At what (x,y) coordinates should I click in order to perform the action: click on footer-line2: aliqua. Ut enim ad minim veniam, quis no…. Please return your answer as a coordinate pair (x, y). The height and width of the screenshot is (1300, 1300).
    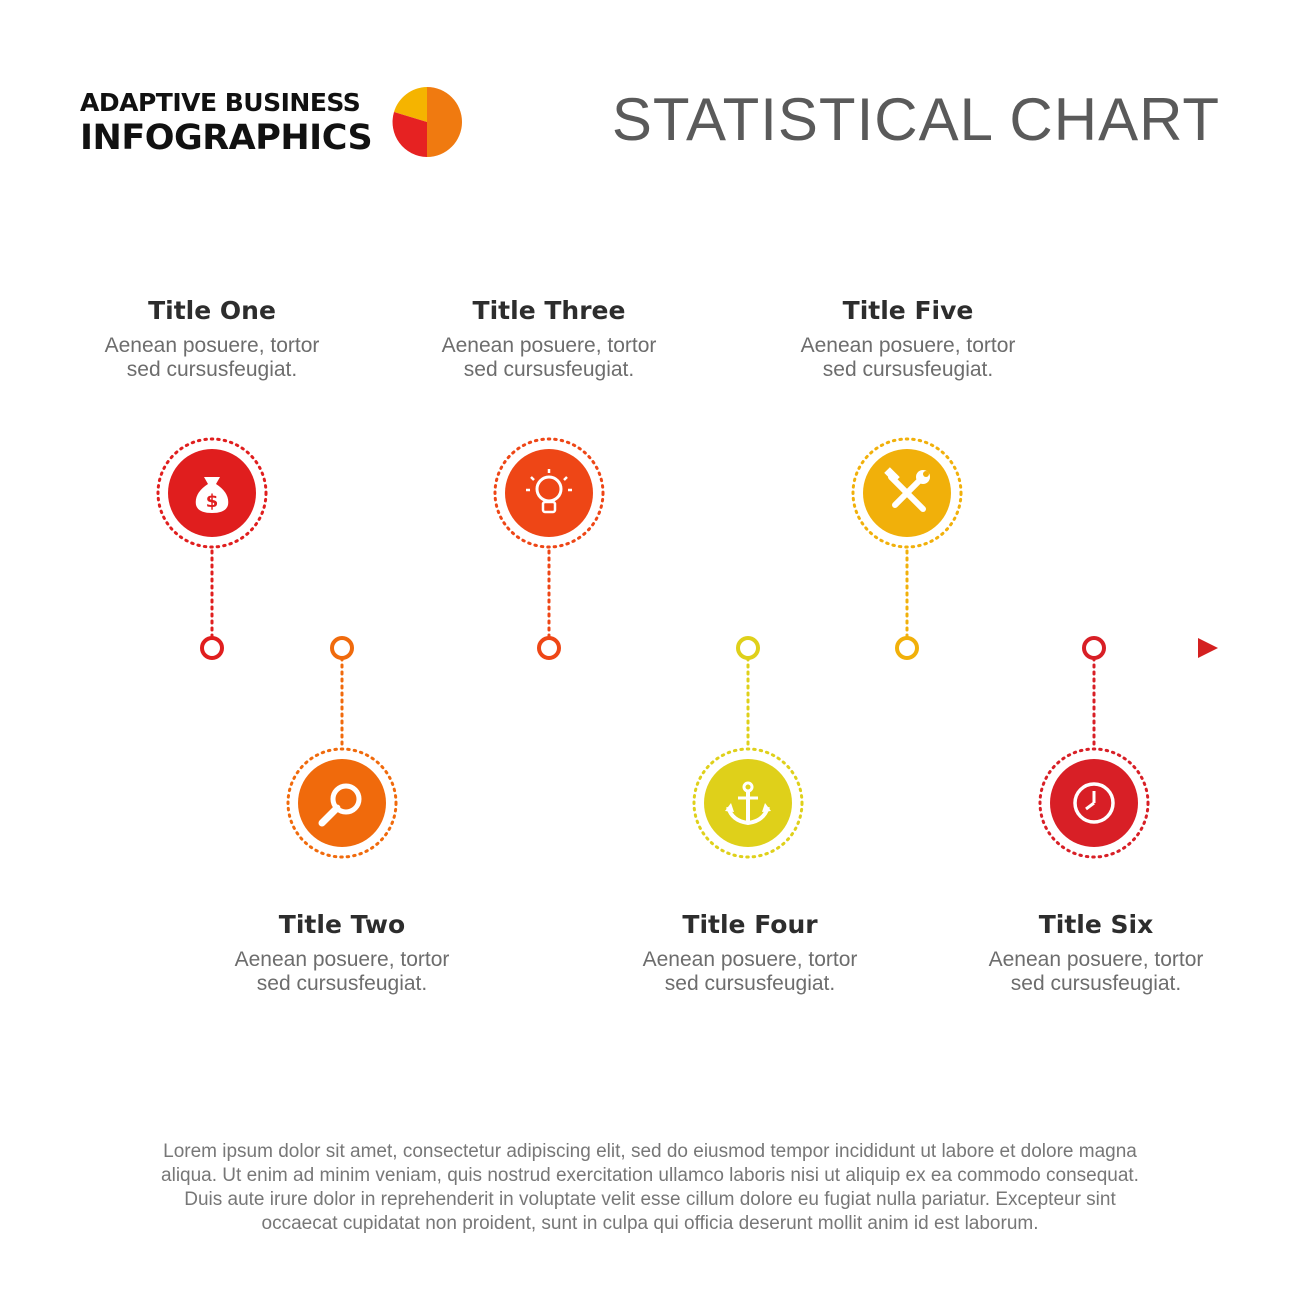
    Looking at the image, I should click on (650, 1175).